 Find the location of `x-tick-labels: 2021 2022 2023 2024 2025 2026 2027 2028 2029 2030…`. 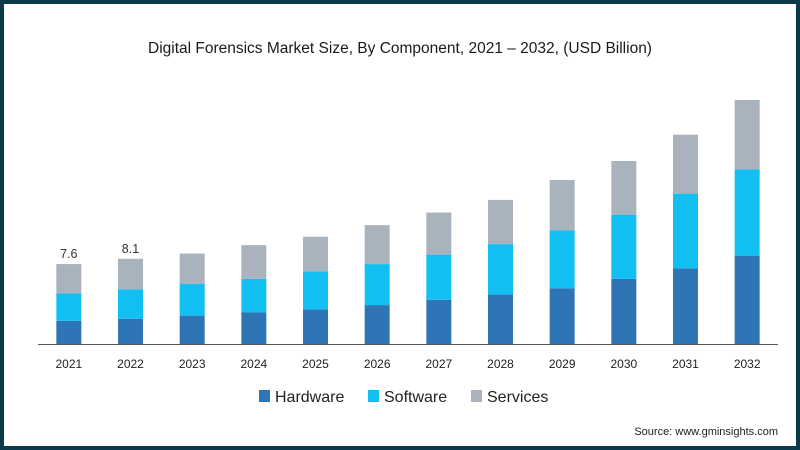

x-tick-labels: 2021 2022 2023 2024 2025 2026 2027 2028 2029 2030… is located at coordinates (407, 364).